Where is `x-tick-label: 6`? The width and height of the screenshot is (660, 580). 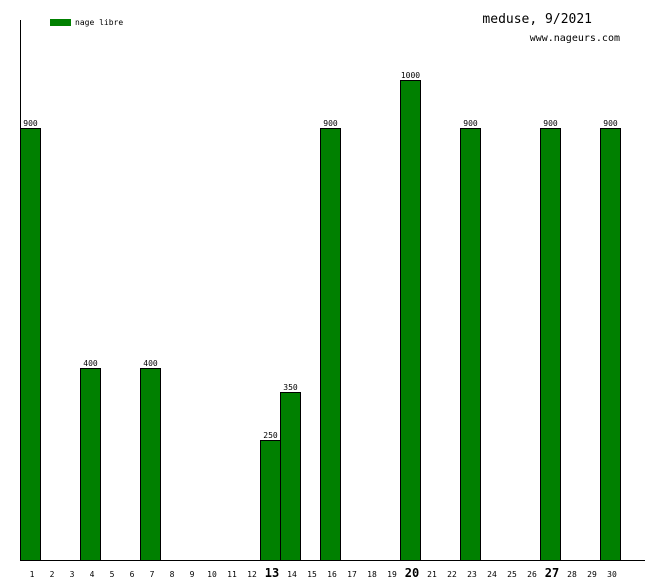
x-tick-label: 6 is located at coordinates (132, 574).